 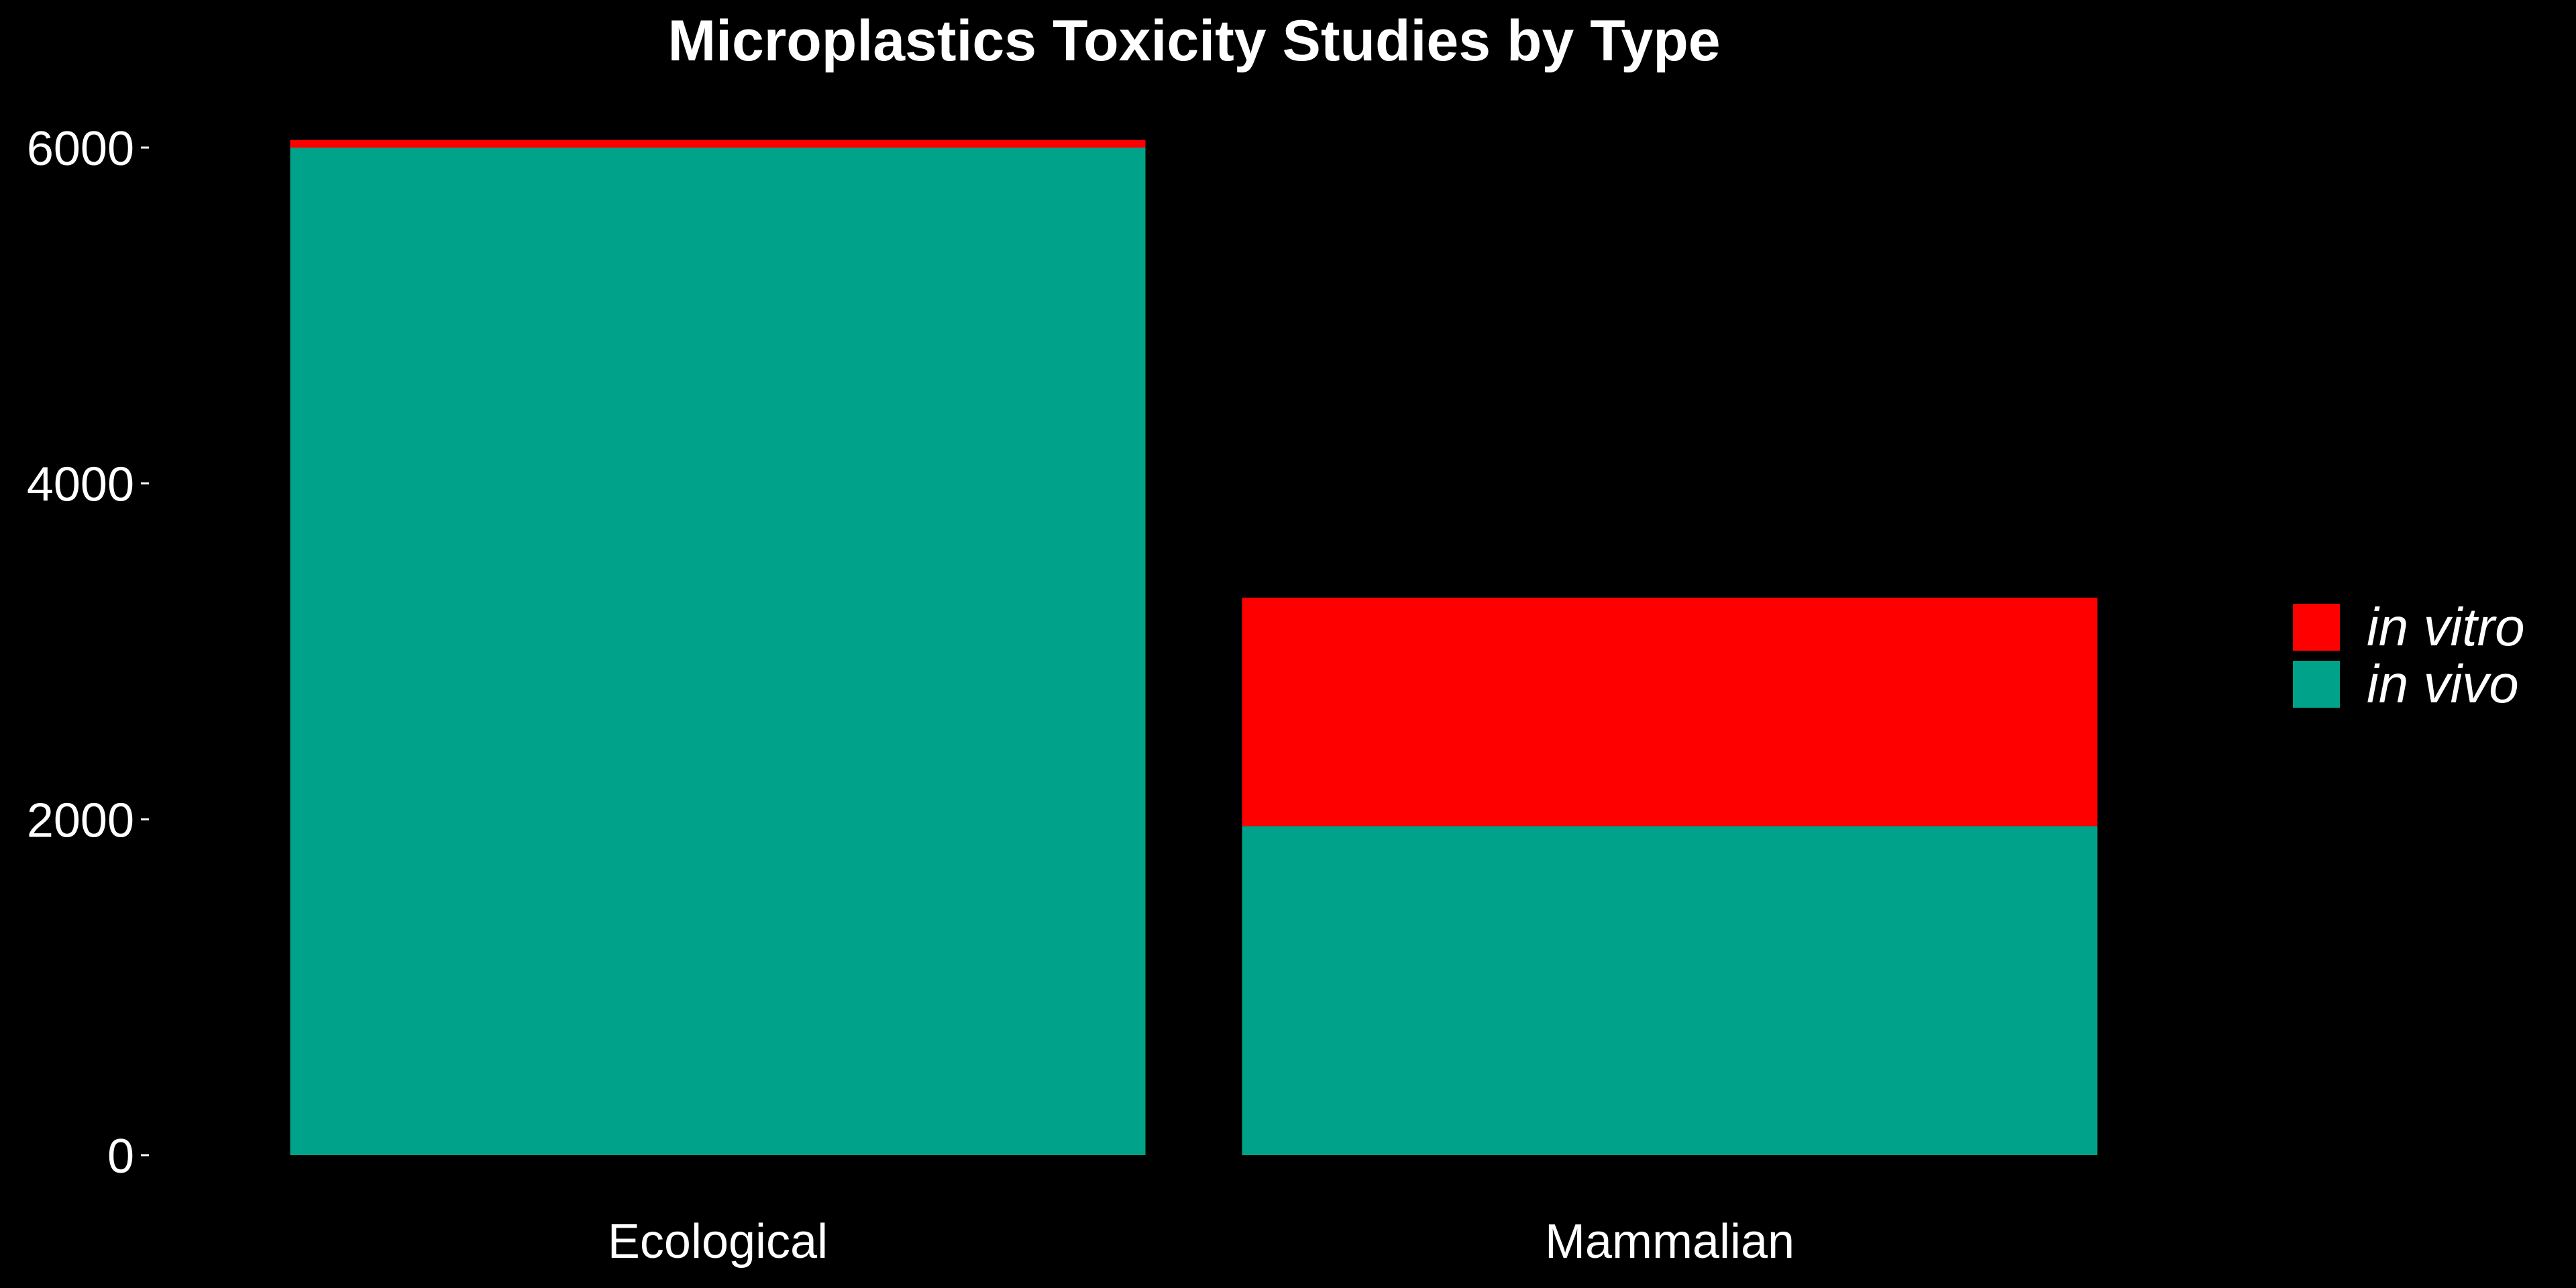 I want to click on bar-mammalian-in-vitro, so click(x=1670, y=711).